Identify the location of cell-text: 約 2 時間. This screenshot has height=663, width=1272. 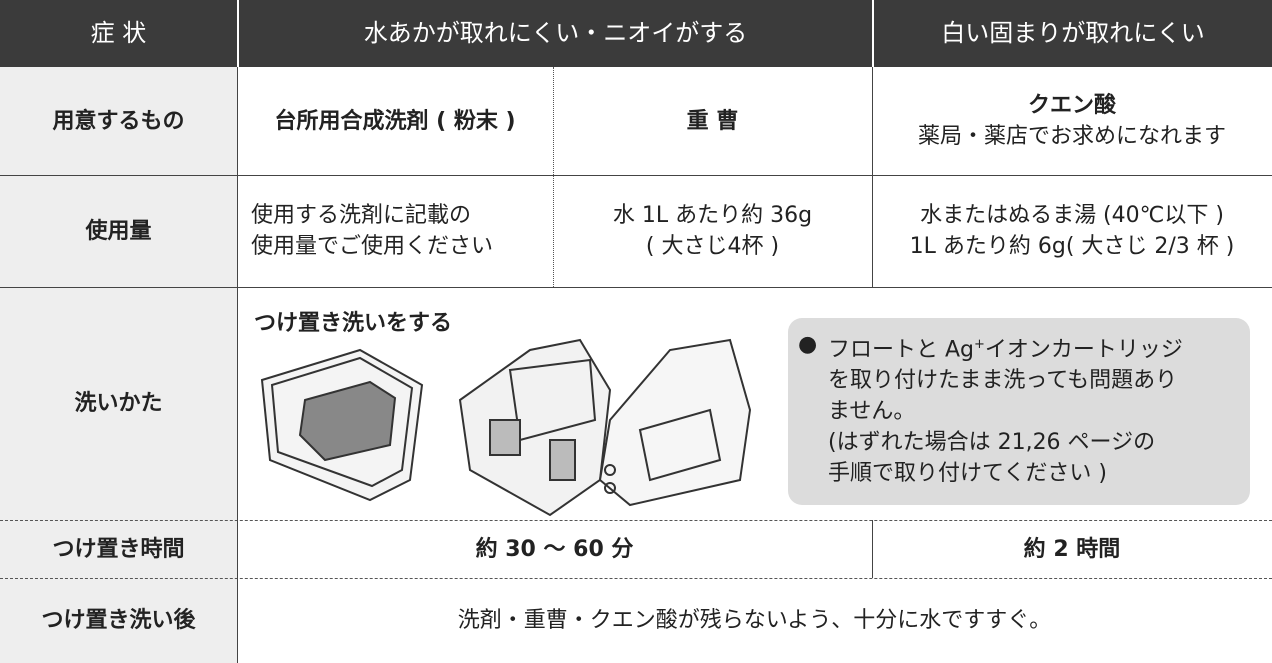
(1072, 549).